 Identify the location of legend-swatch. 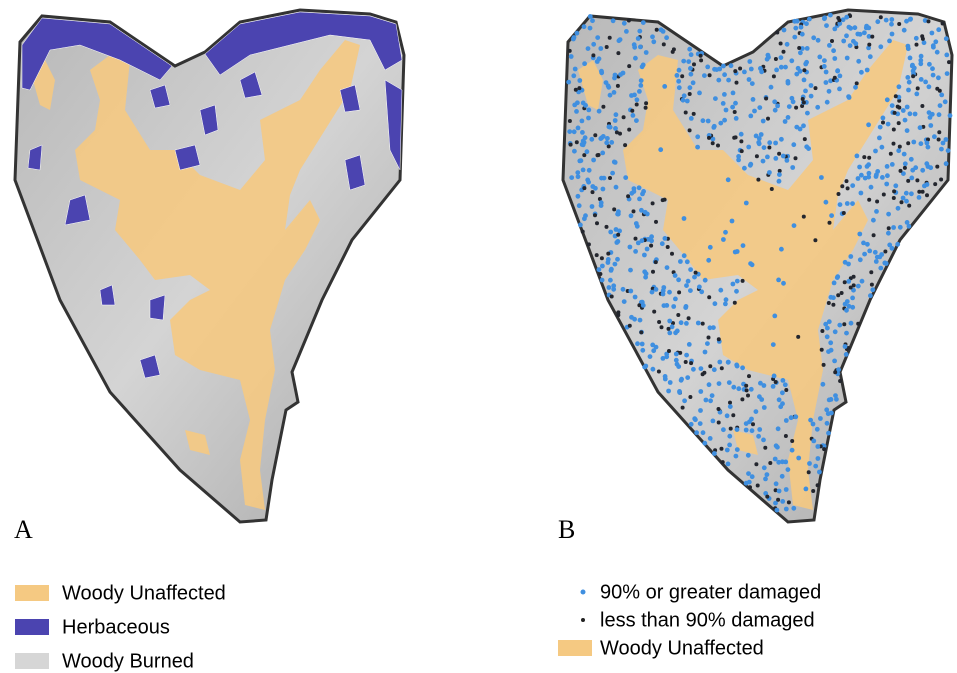
(32, 627).